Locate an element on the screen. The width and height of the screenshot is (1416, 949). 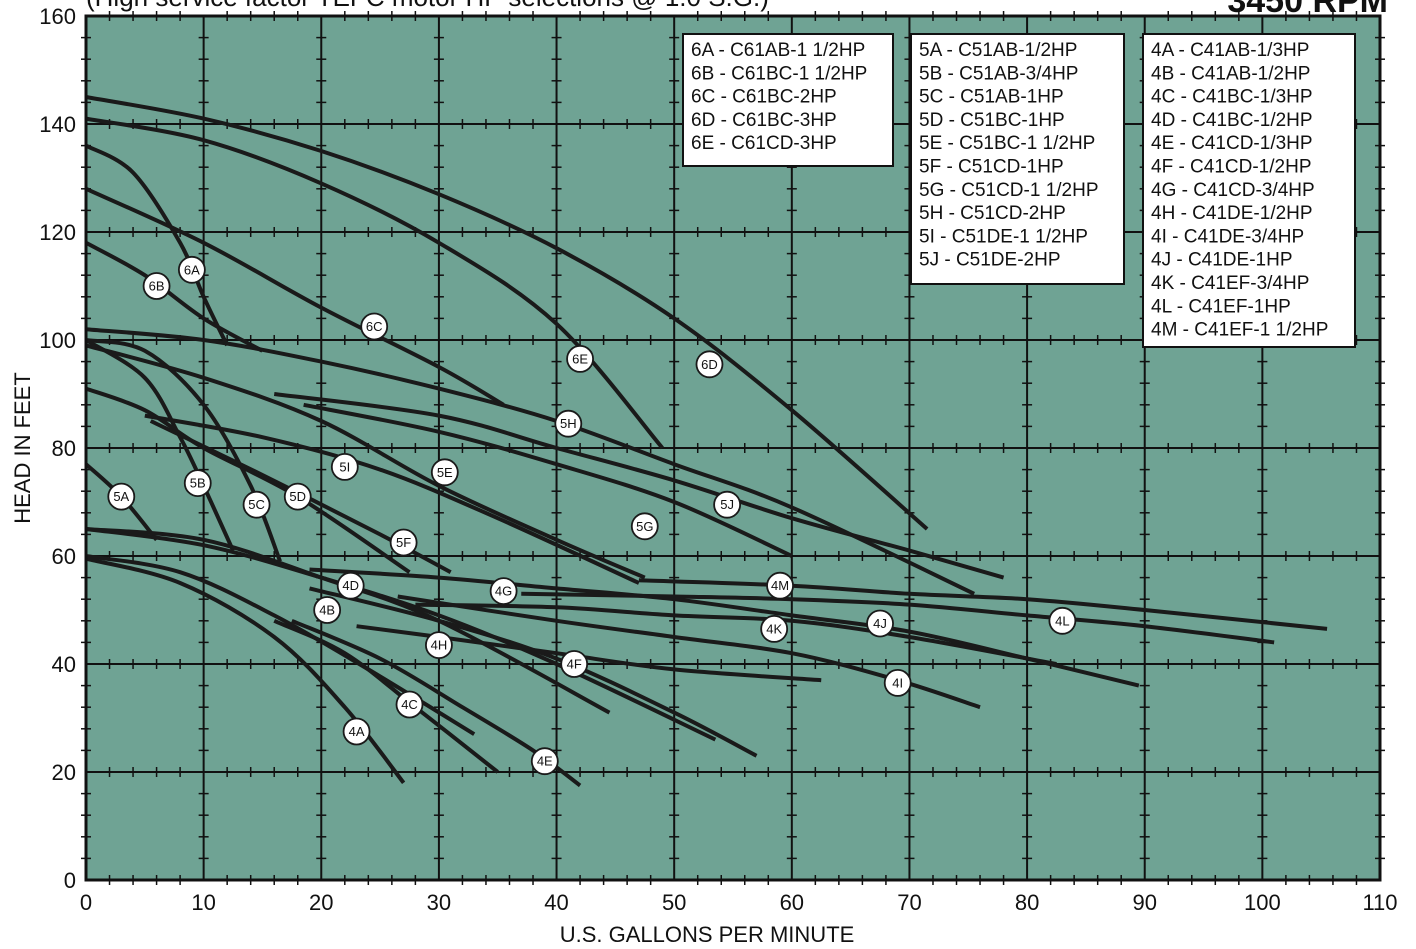
legend-entry: 4L - C41EF-1HP is located at coordinates (1221, 306).